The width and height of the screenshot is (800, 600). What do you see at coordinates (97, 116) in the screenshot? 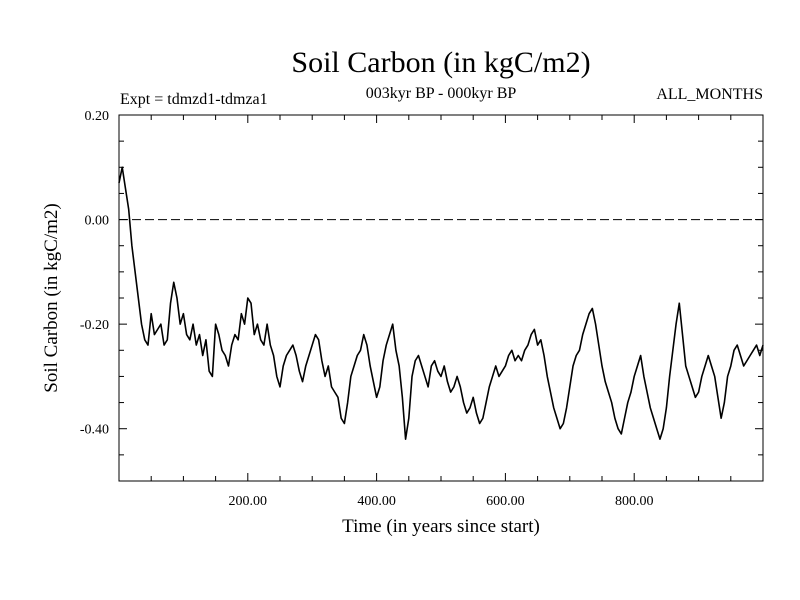
I see `y-tick-label: 0.20` at bounding box center [97, 116].